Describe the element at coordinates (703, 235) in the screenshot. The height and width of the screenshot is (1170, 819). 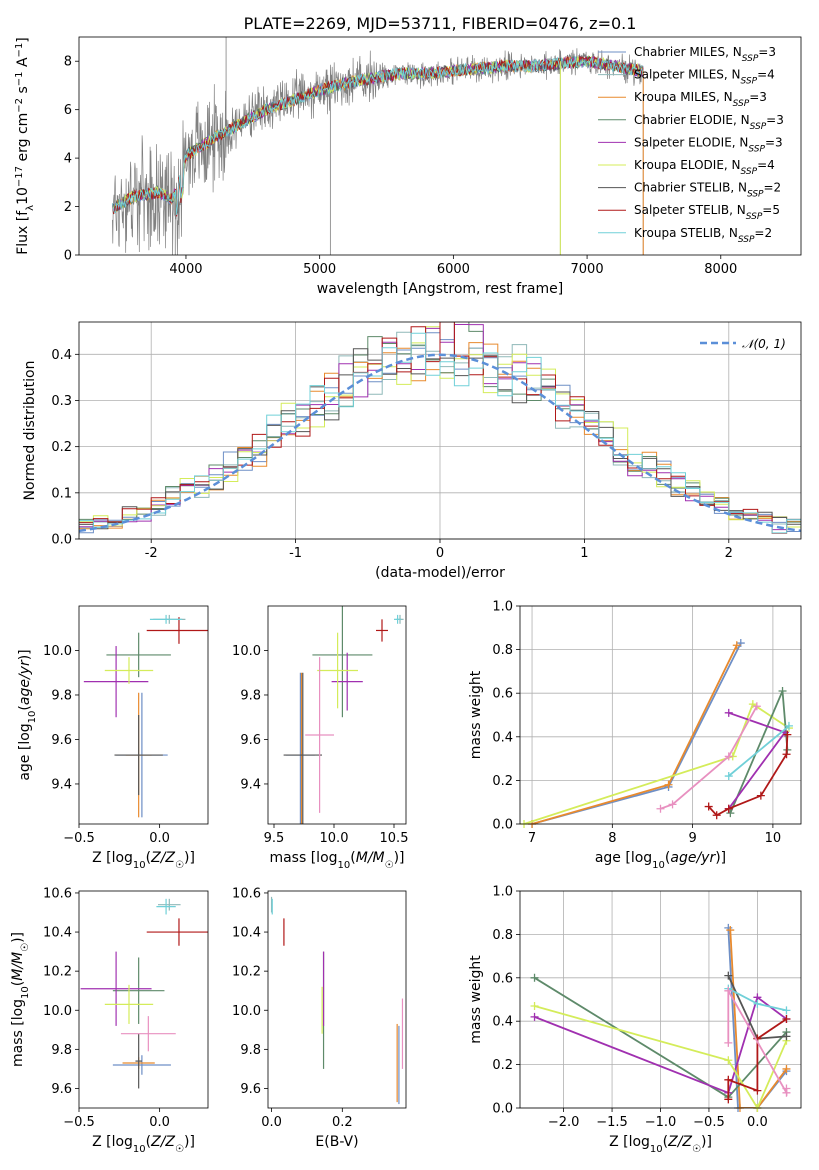
I see `legend-entry-label: Kroupa STELIB, NSSP=2` at that location.